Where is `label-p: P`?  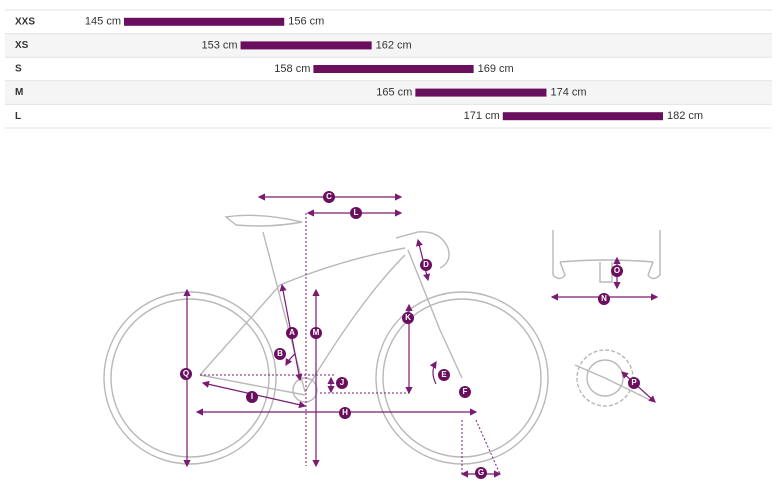 label-p: P is located at coordinates (634, 383).